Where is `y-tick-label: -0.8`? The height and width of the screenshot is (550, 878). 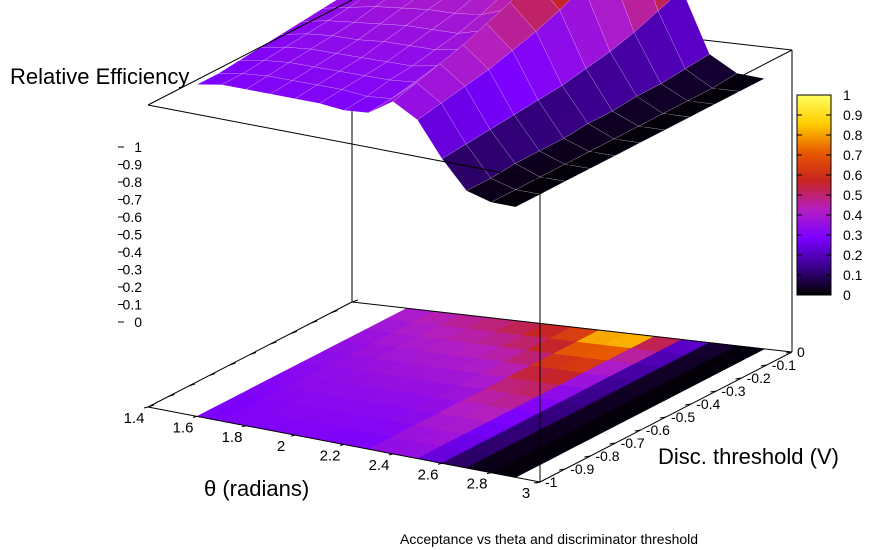
y-tick-label: -0.8 is located at coordinates (607, 456).